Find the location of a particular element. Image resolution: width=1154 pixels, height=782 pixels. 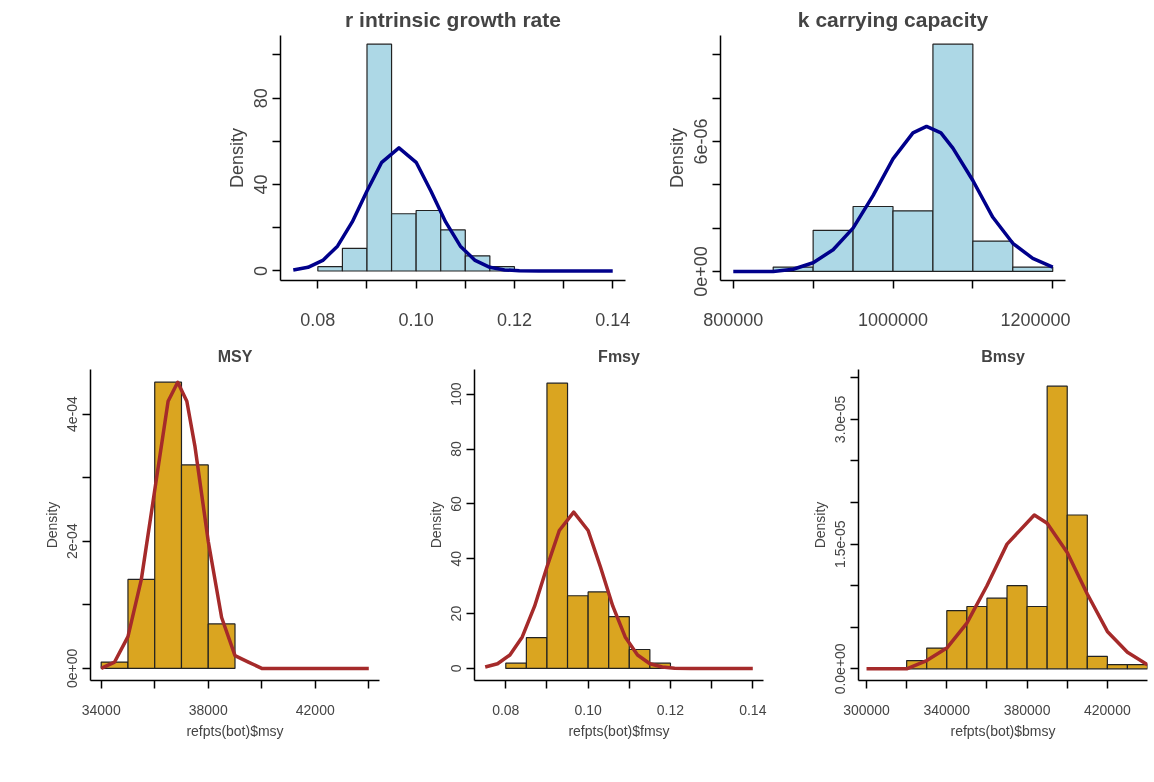

y-tick-label: 4e-04 is located at coordinates (72, 413).